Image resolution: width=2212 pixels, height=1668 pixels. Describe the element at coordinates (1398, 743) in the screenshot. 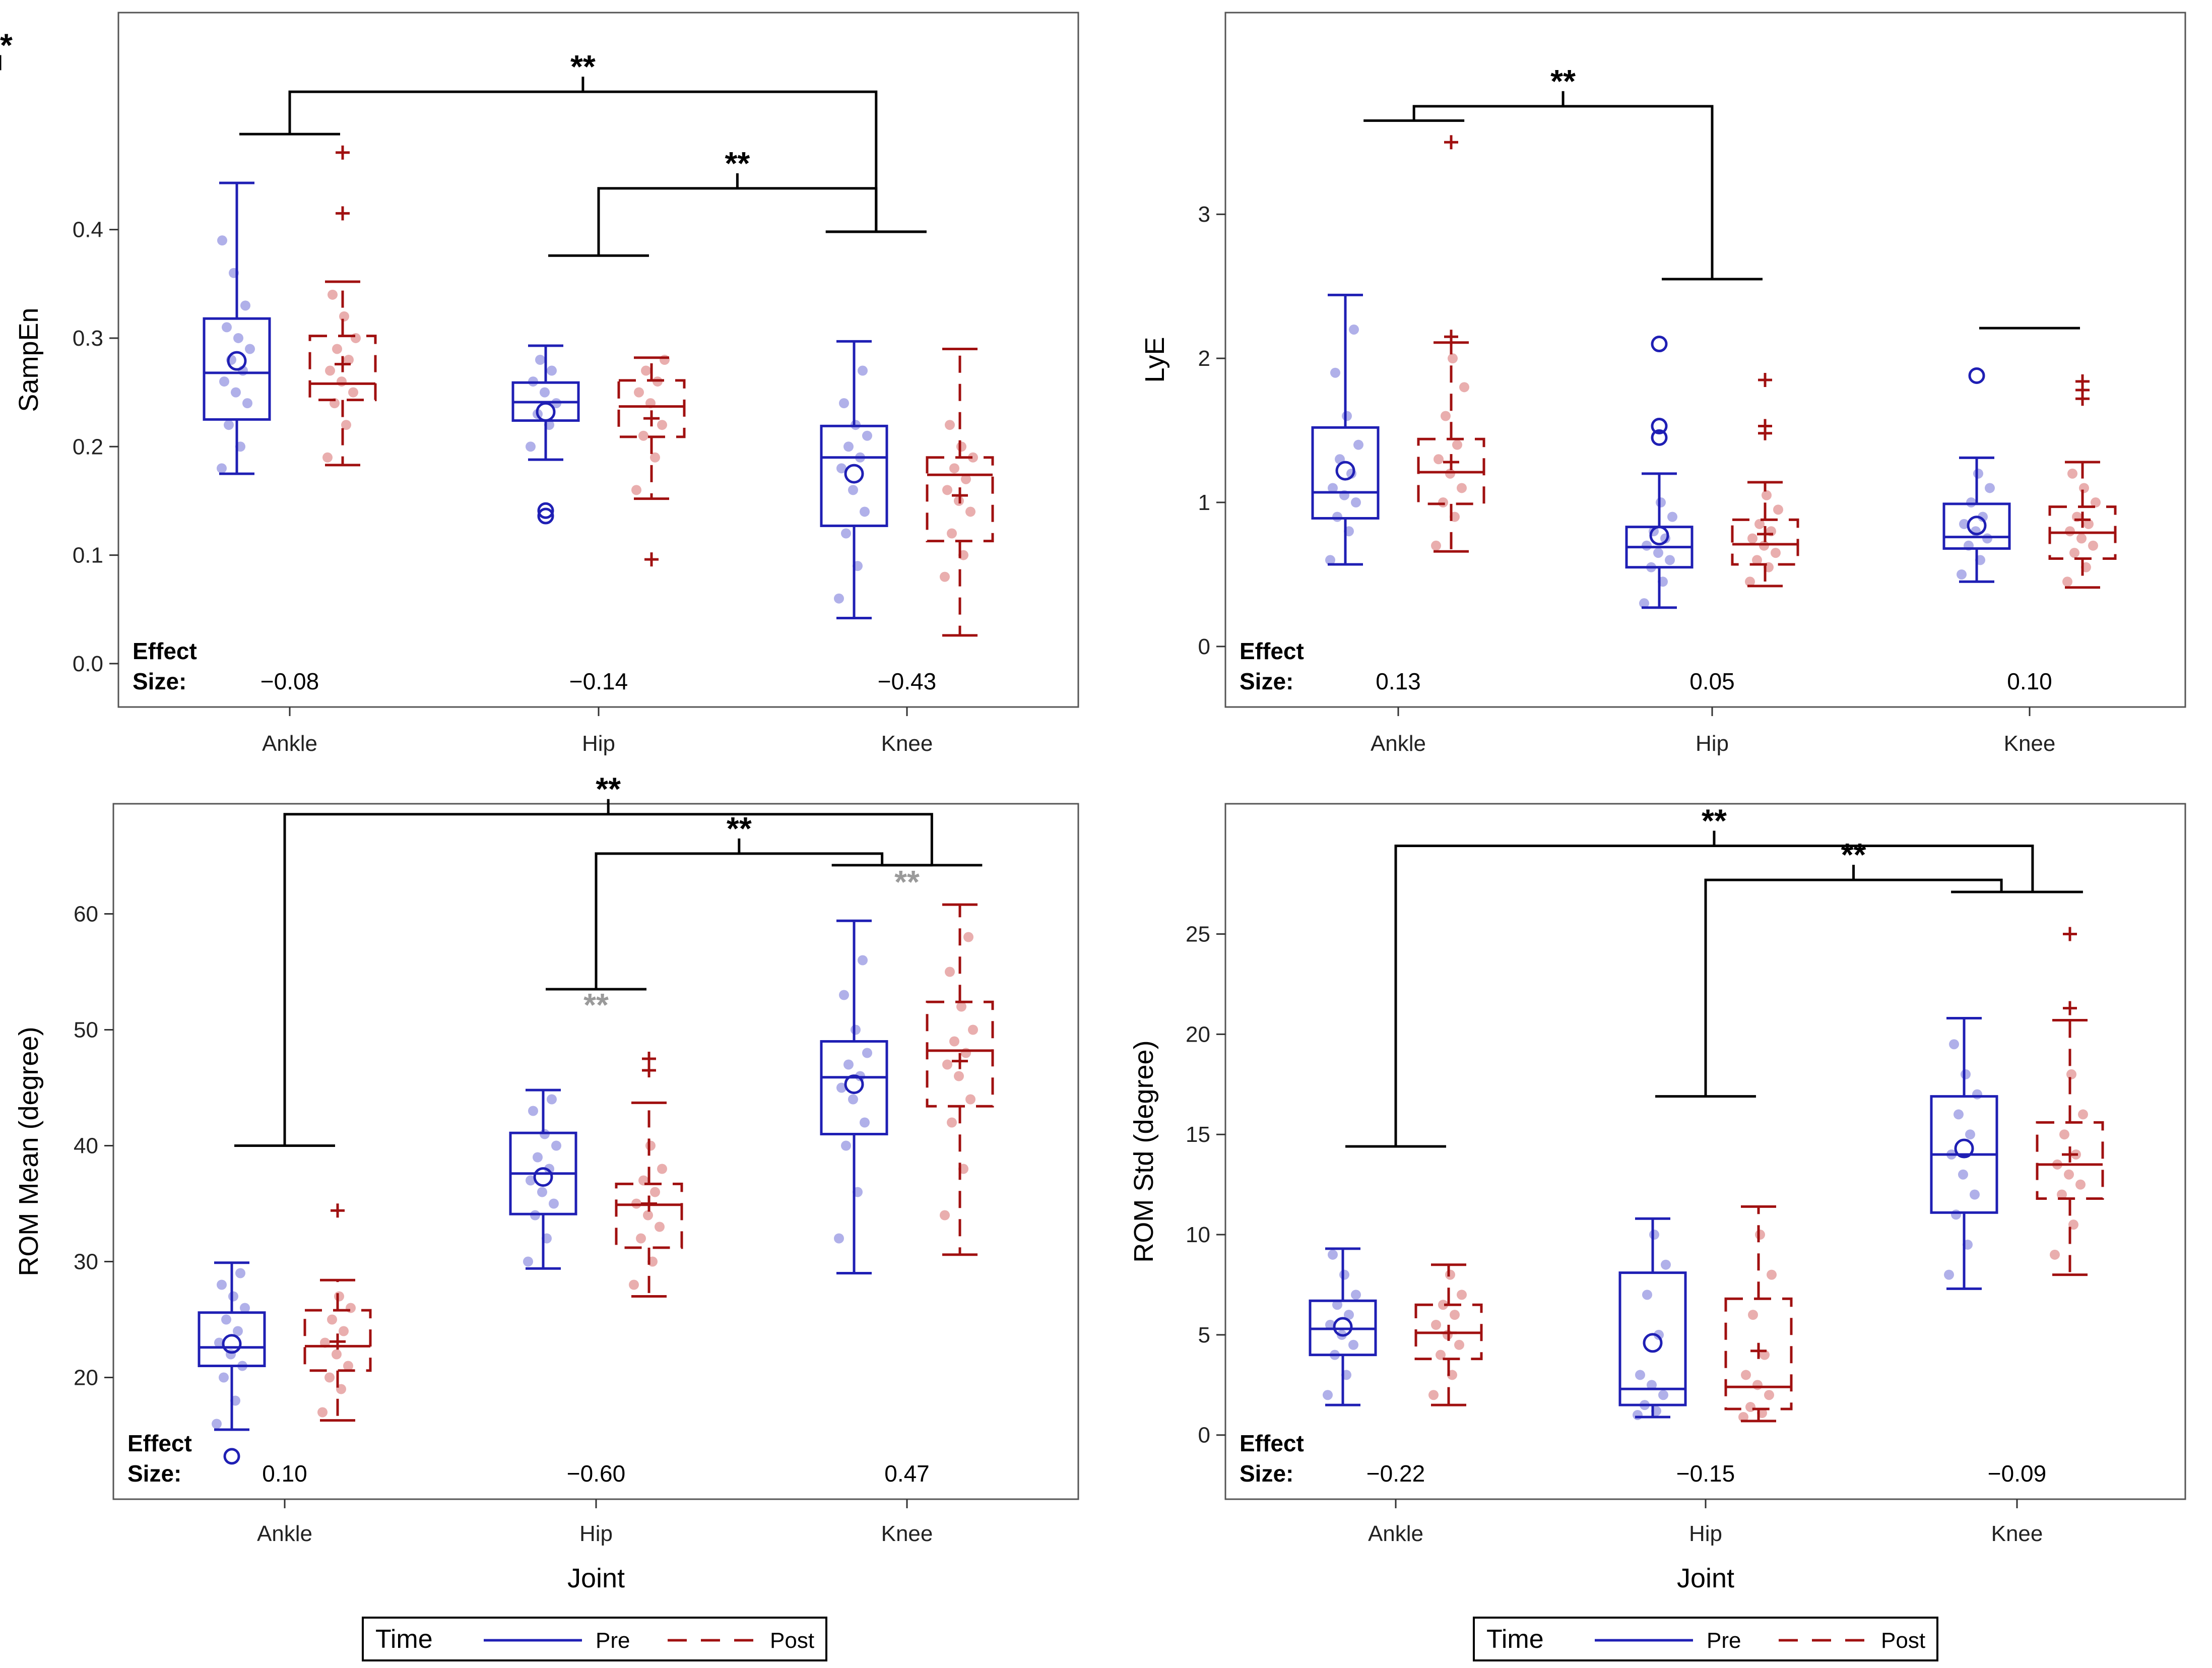

I see `x-tick-label-ankle: Ankle` at that location.